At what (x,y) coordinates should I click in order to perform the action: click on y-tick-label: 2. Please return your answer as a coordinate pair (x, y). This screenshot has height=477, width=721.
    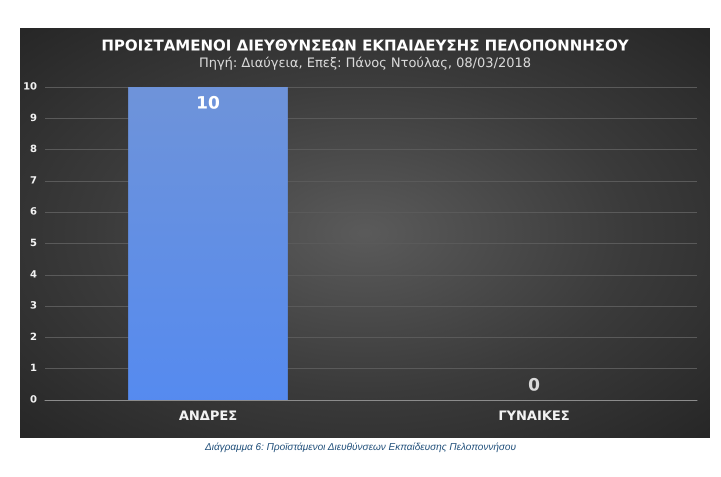
    Looking at the image, I should click on (34, 337).